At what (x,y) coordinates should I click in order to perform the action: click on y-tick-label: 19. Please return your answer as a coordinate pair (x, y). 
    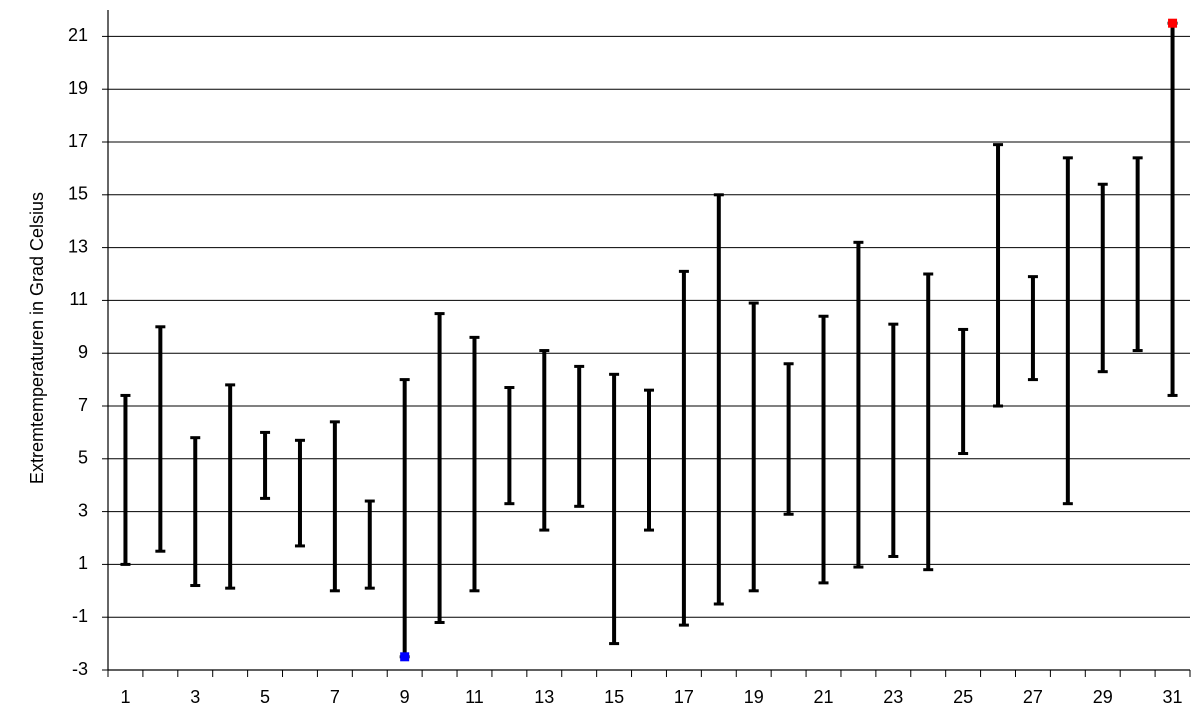
    Looking at the image, I should click on (78, 88).